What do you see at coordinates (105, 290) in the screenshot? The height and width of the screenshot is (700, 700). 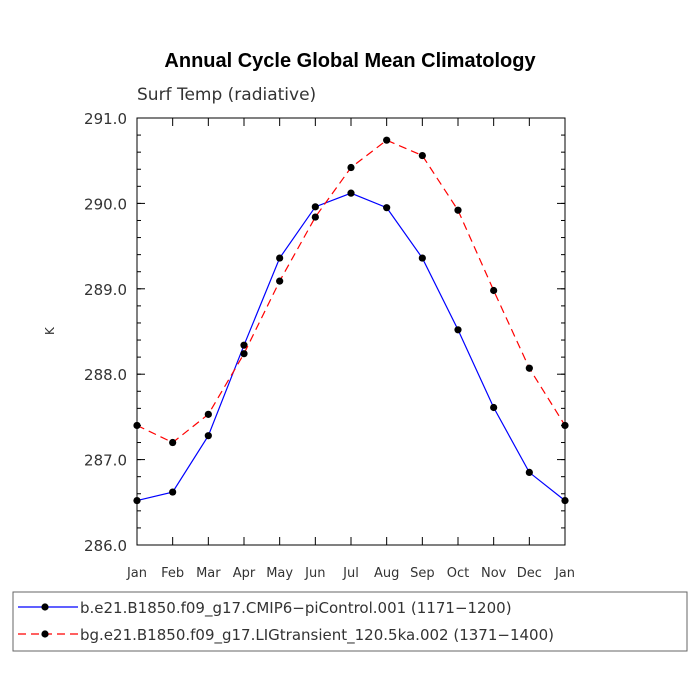 I see `y-tick-label: 289.0` at bounding box center [105, 290].